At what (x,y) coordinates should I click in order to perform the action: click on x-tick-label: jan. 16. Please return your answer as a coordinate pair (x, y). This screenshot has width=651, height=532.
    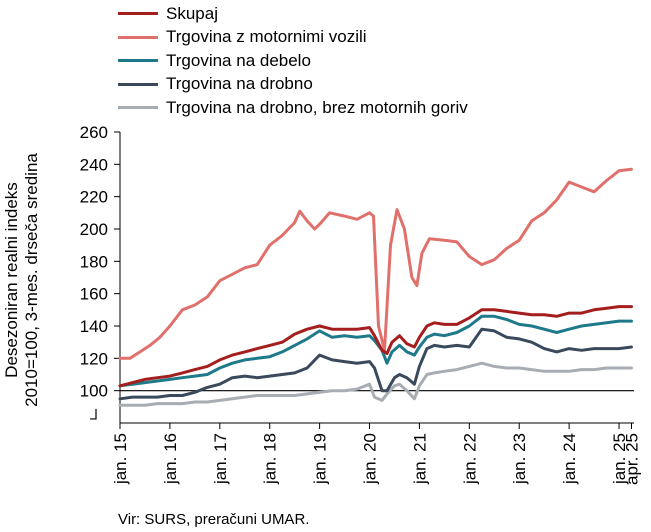
    Looking at the image, I should click on (170, 459).